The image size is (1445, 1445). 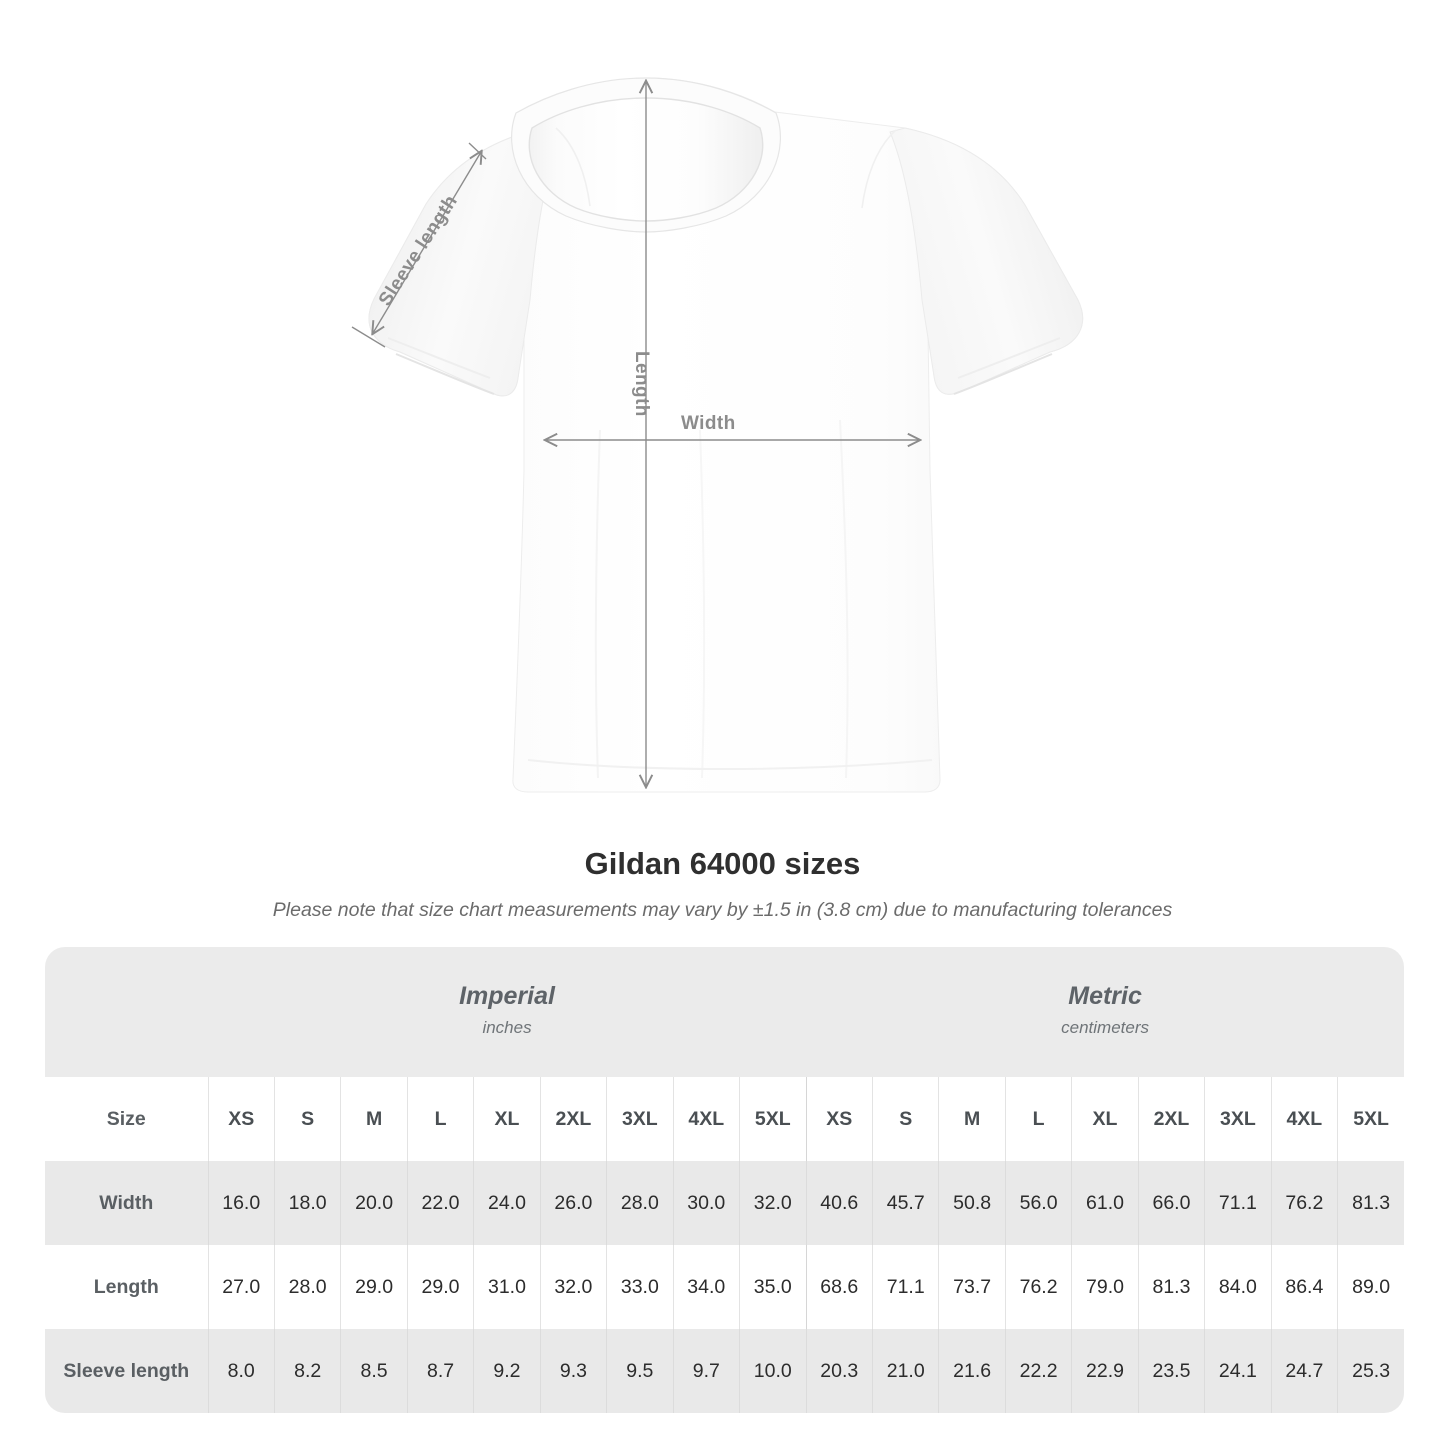 I want to click on unit-group-spacer, so click(x=126, y=1012).